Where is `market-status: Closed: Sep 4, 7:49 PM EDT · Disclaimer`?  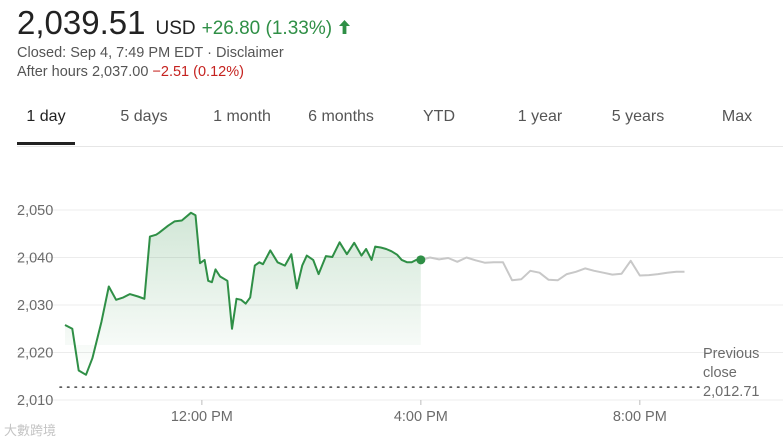
market-status: Closed: Sep 4, 7:49 PM EDT · Disclaimer is located at coordinates (150, 53).